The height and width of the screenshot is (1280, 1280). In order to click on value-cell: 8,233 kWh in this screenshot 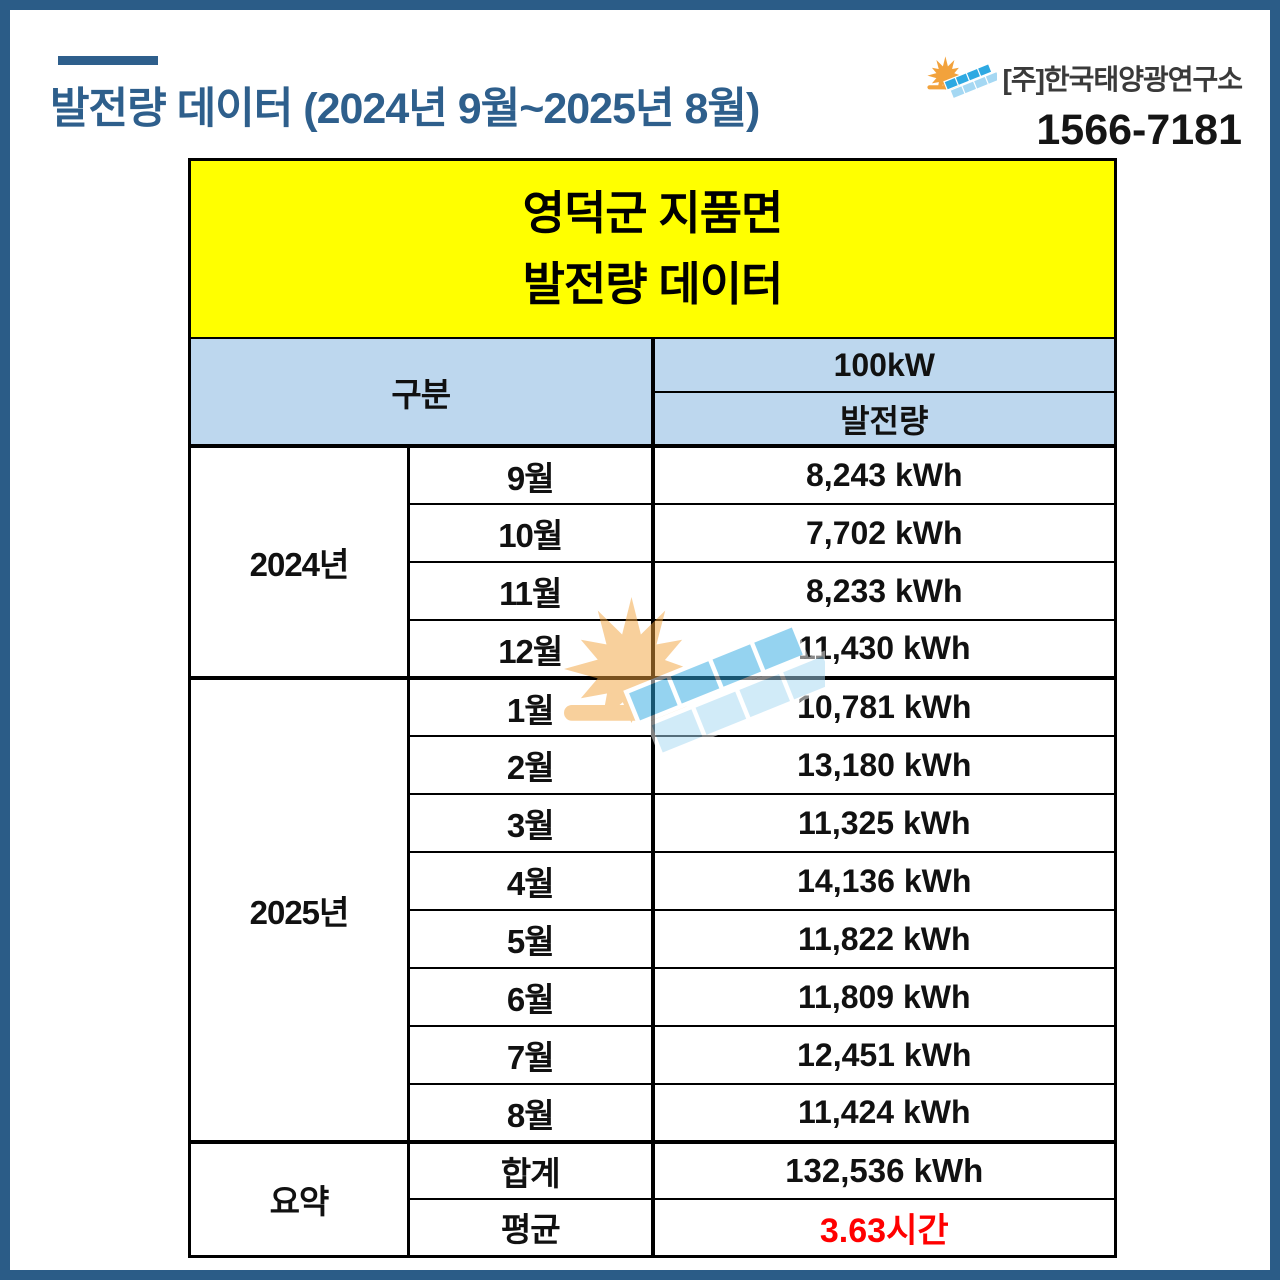, I will do `click(883, 591)`.